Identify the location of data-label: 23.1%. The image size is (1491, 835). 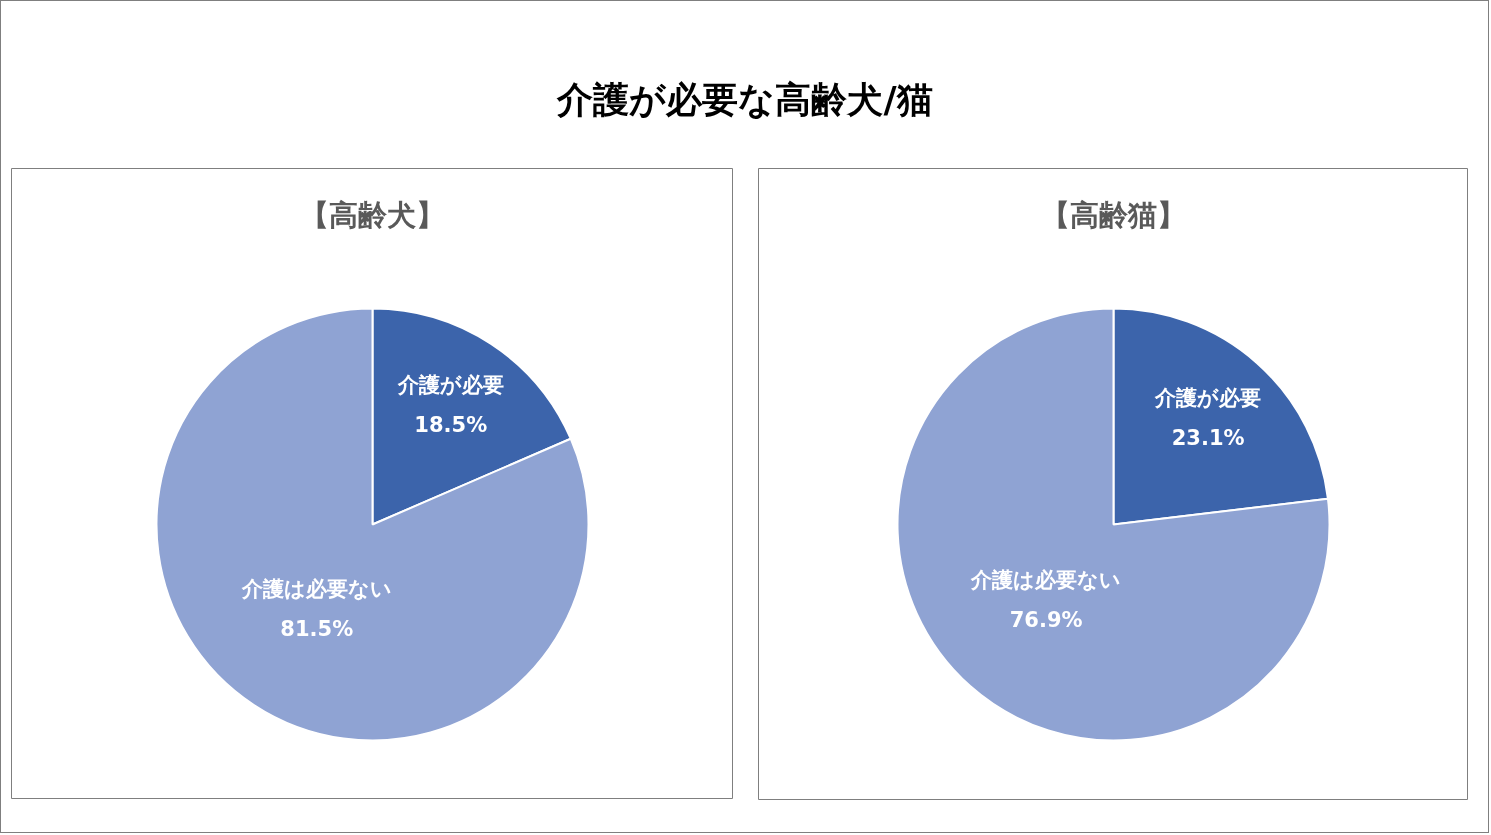
(1208, 437).